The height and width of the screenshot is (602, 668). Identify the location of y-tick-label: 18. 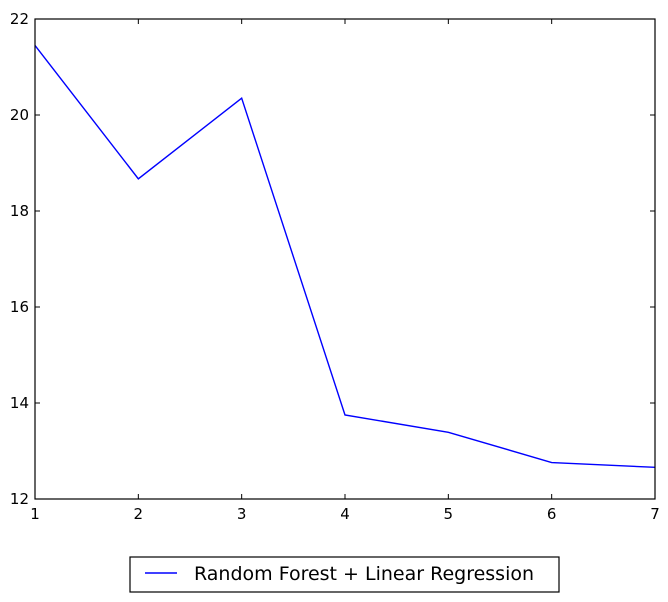
(19, 211).